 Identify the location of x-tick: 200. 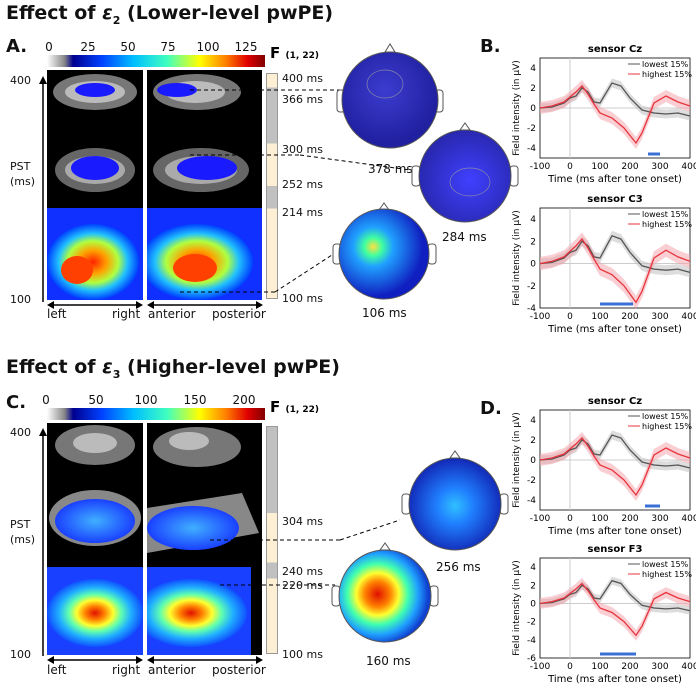
(629, 317).